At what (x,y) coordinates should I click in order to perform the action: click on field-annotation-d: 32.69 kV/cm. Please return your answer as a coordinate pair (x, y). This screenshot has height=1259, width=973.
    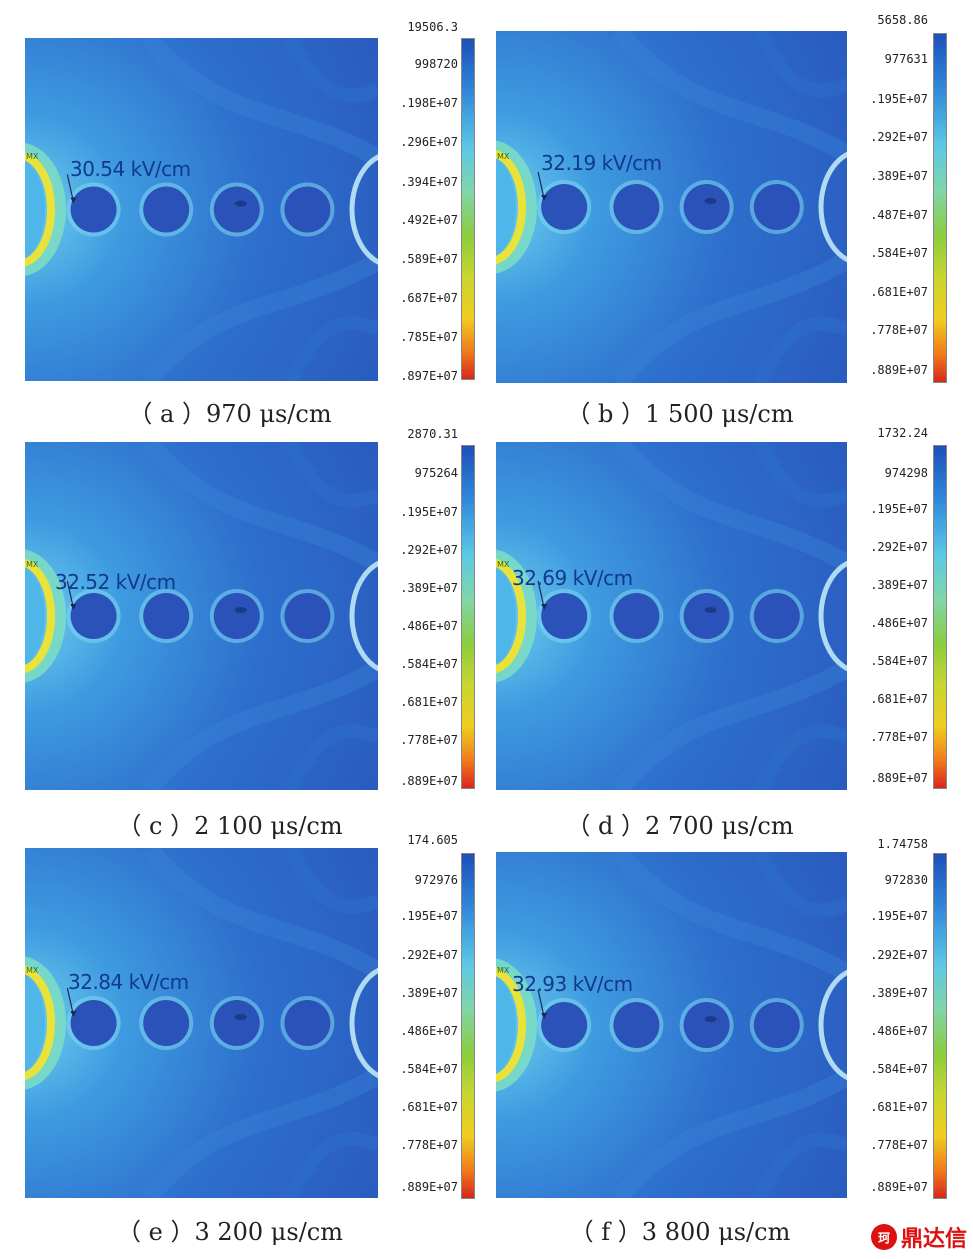
    Looking at the image, I should click on (572, 578).